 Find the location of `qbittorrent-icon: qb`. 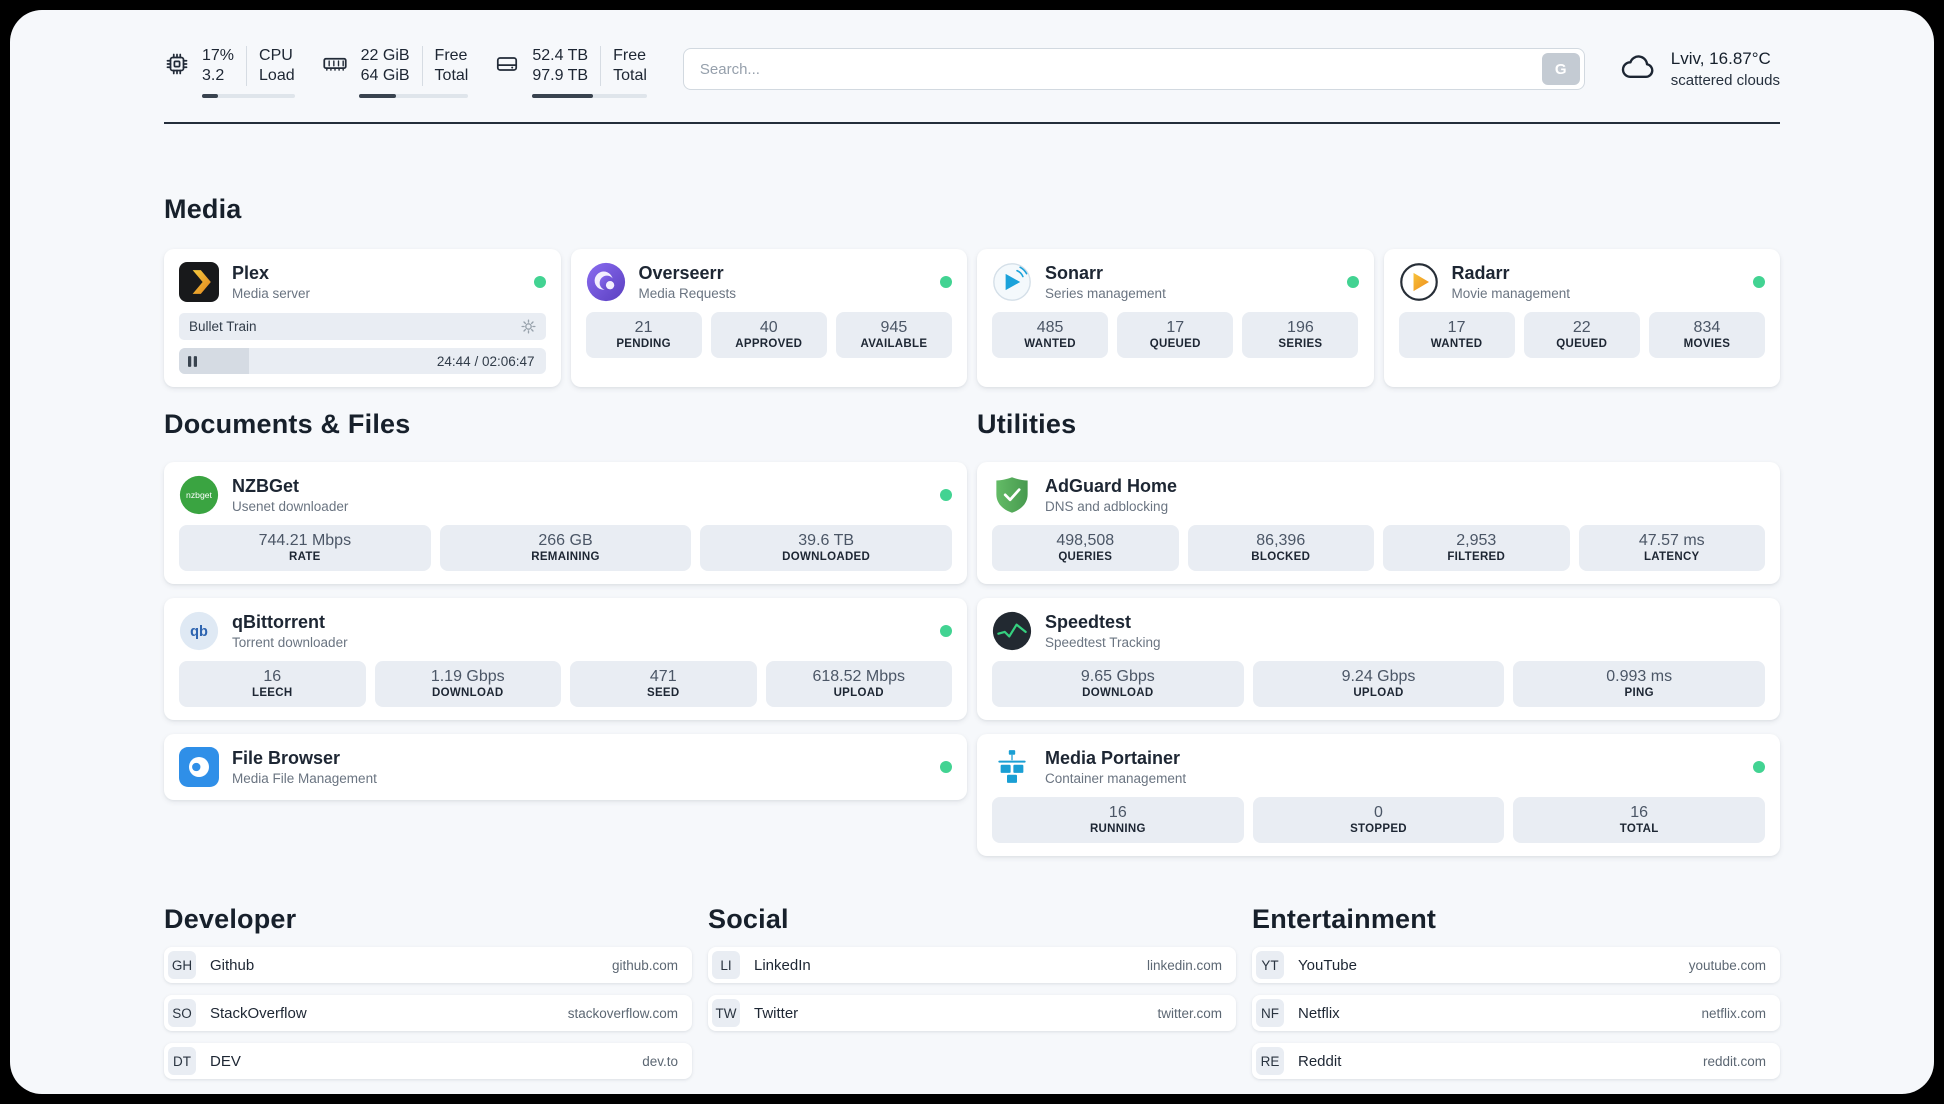

qbittorrent-icon: qb is located at coordinates (199, 631).